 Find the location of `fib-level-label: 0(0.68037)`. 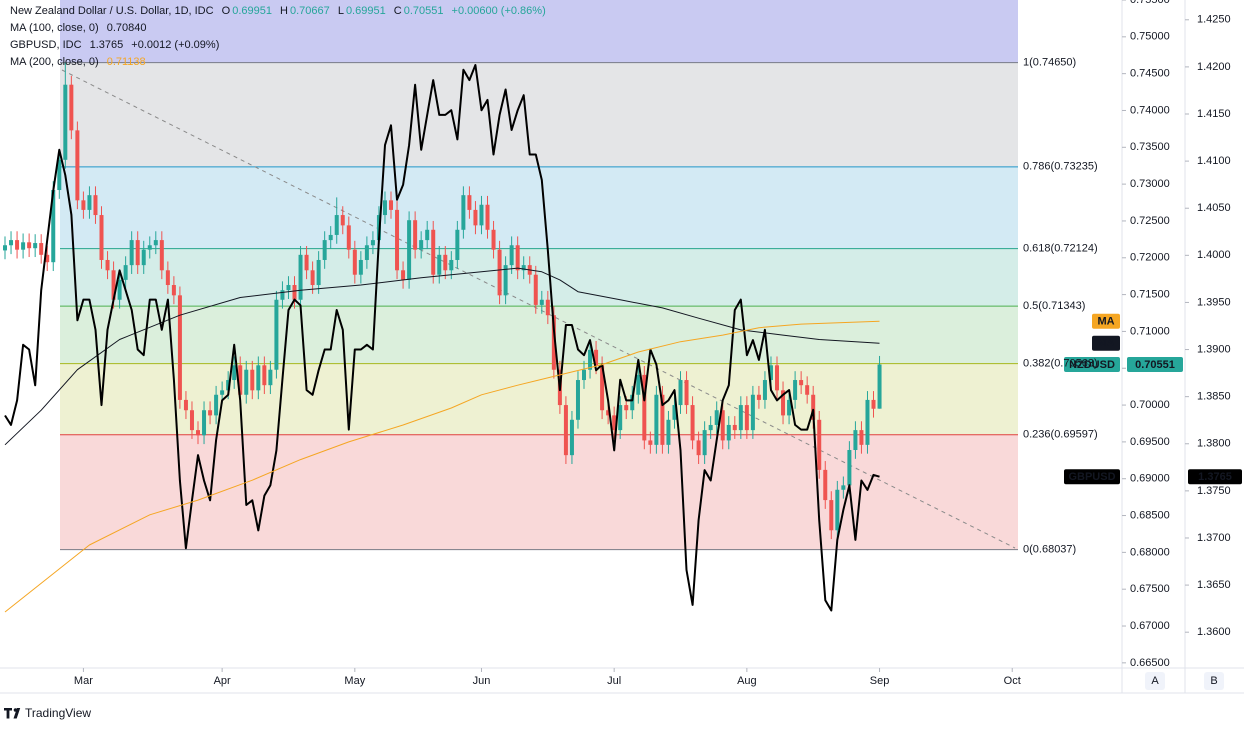

fib-level-label: 0(0.68037) is located at coordinates (1049, 550).